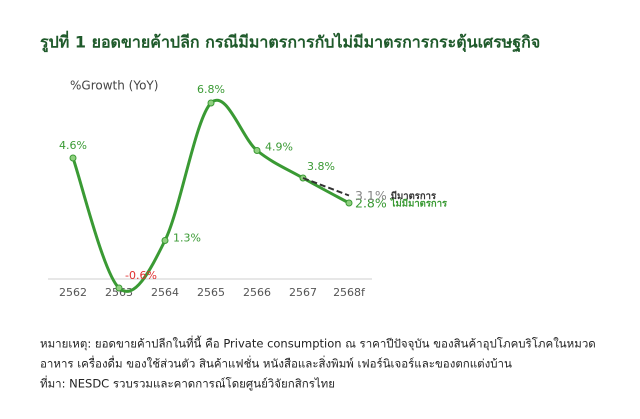 The width and height of the screenshot is (640, 419). What do you see at coordinates (73, 145) in the screenshot?
I see `value-label: 4.6%` at bounding box center [73, 145].